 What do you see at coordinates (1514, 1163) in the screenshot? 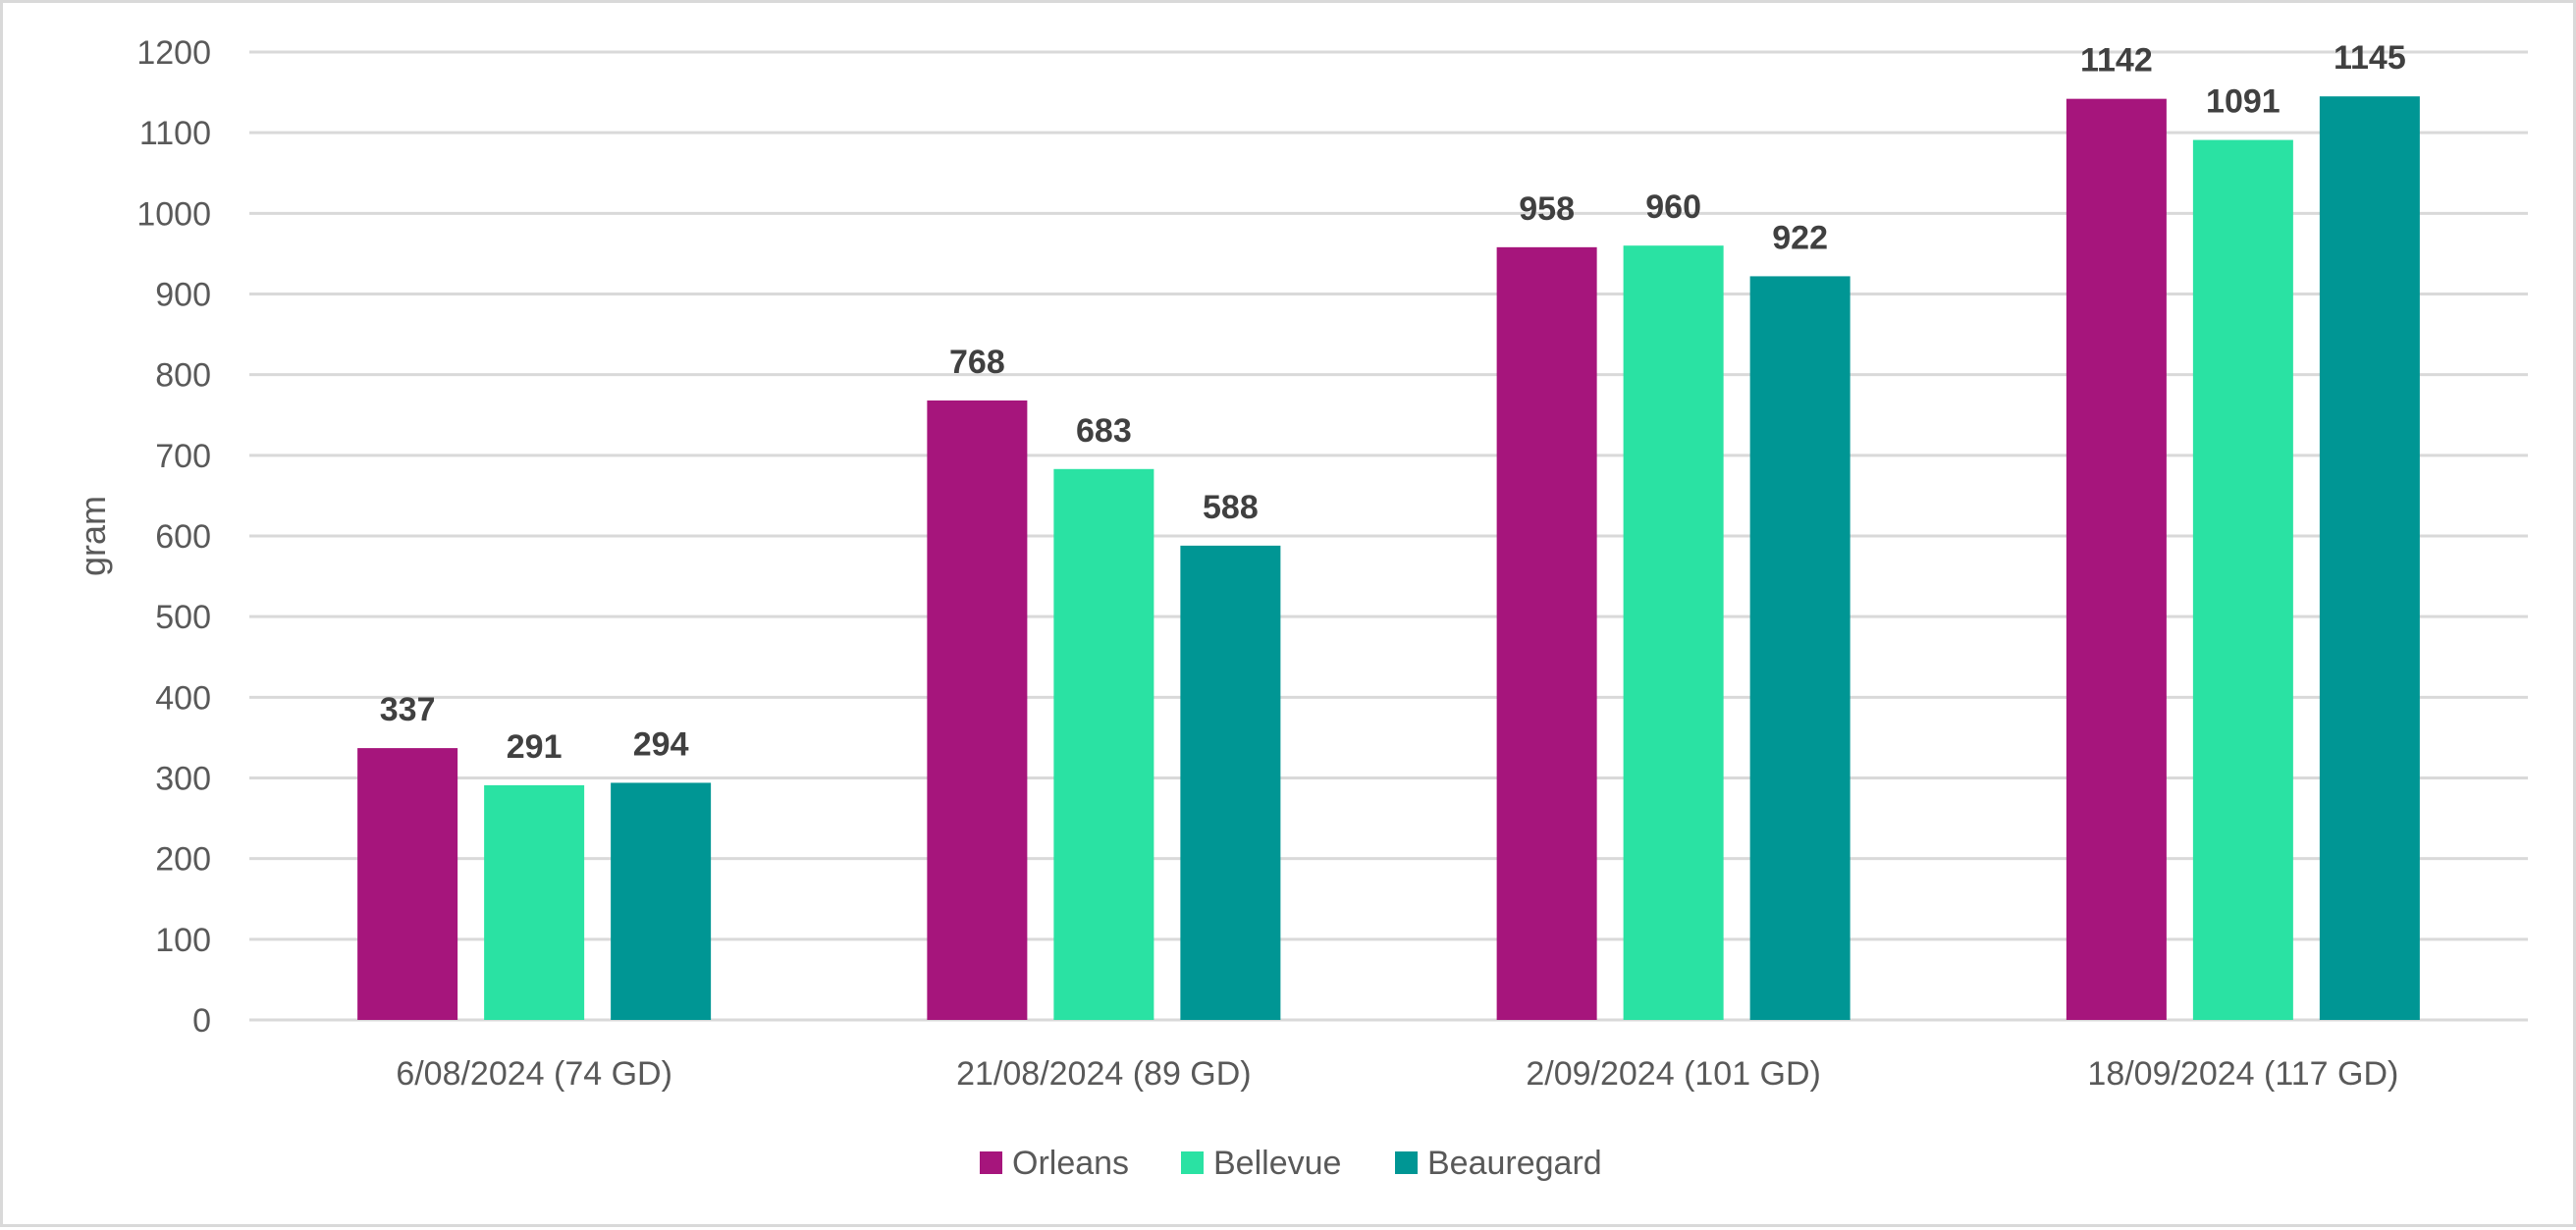
I see `legend-label: Beauregard` at bounding box center [1514, 1163].